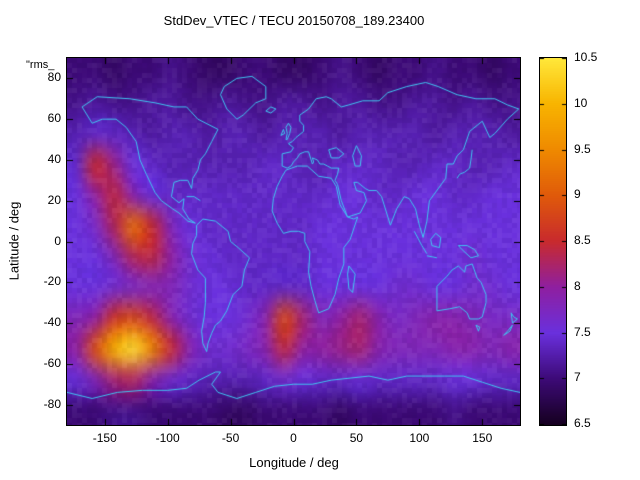 This screenshot has width=640, height=480. I want to click on x-tick-label: 0, so click(293, 438).